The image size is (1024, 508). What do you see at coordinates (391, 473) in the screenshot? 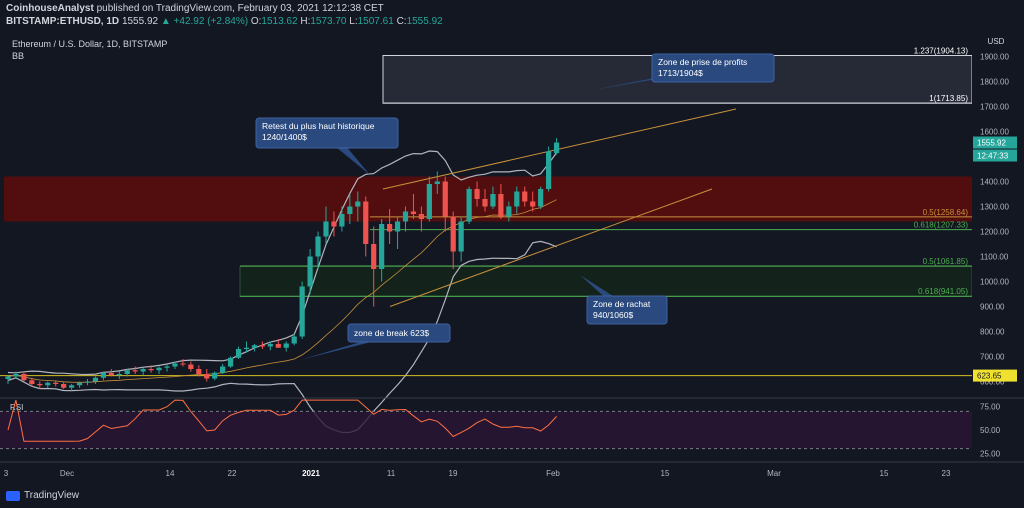
I see `x-tick-label: 11` at bounding box center [391, 473].